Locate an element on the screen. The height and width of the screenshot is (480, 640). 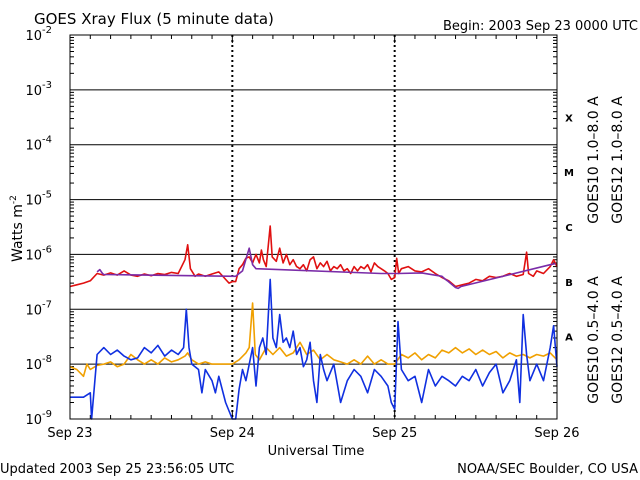
flare-class-label: A is located at coordinates (569, 338).